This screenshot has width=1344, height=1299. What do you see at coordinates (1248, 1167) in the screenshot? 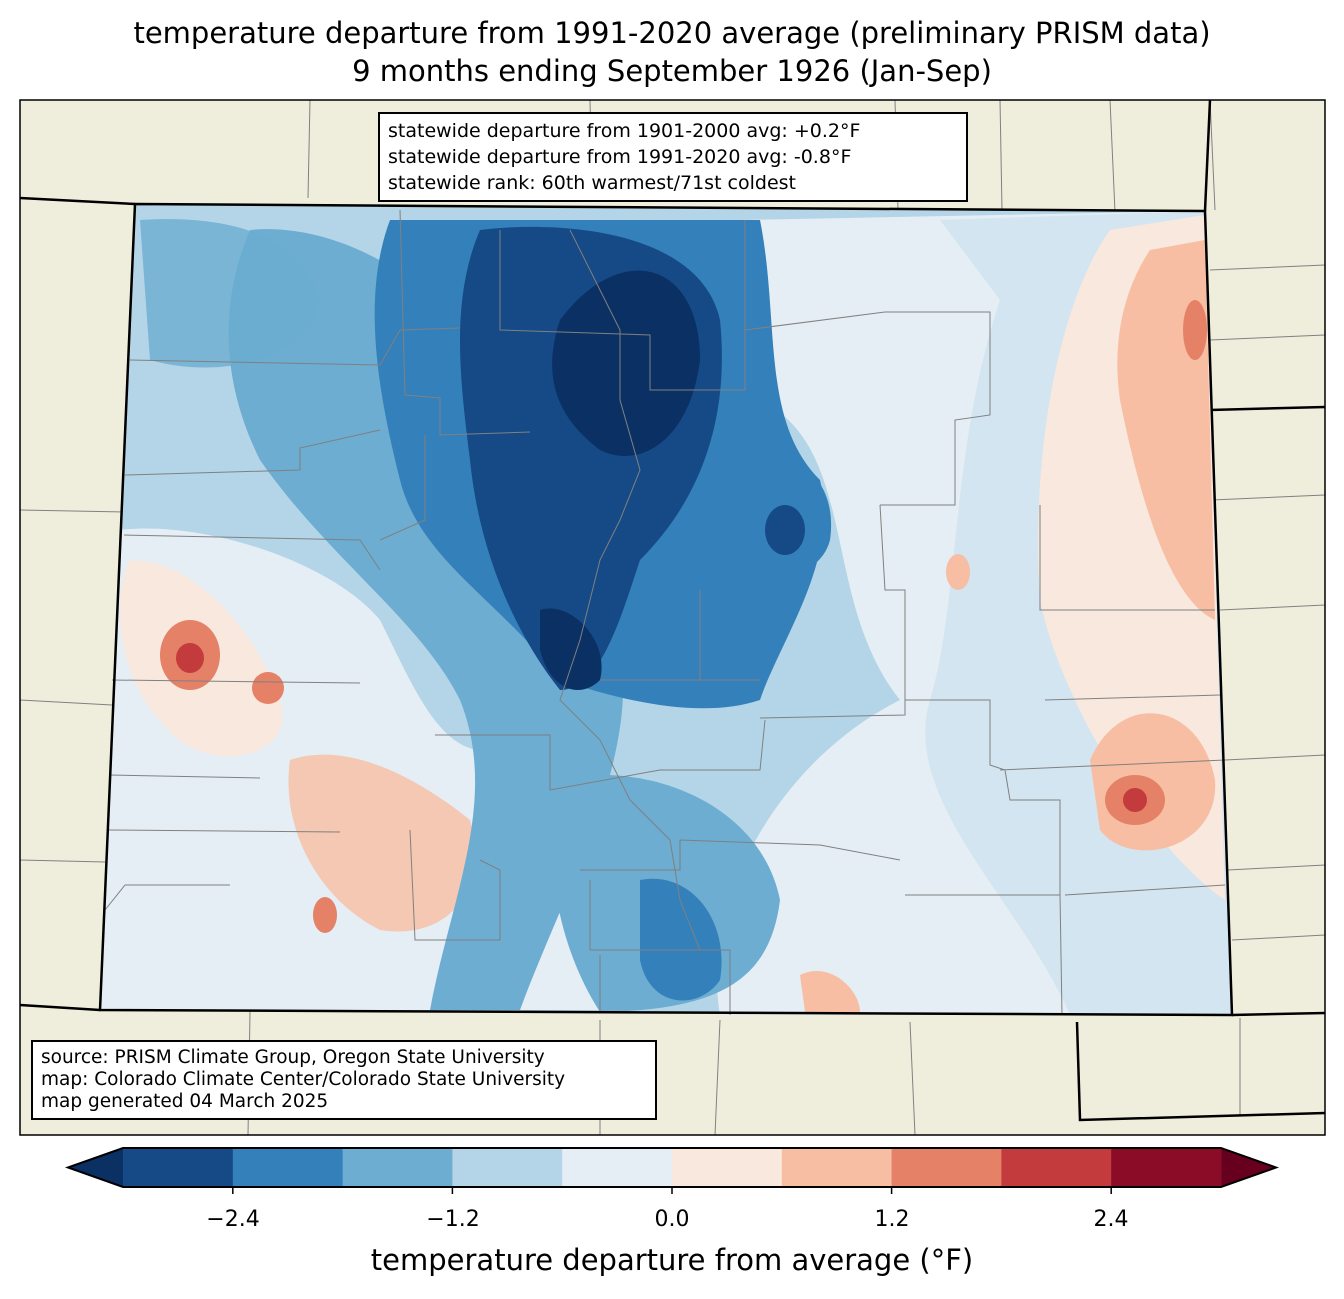
I see `colorbar-extend-high` at bounding box center [1248, 1167].